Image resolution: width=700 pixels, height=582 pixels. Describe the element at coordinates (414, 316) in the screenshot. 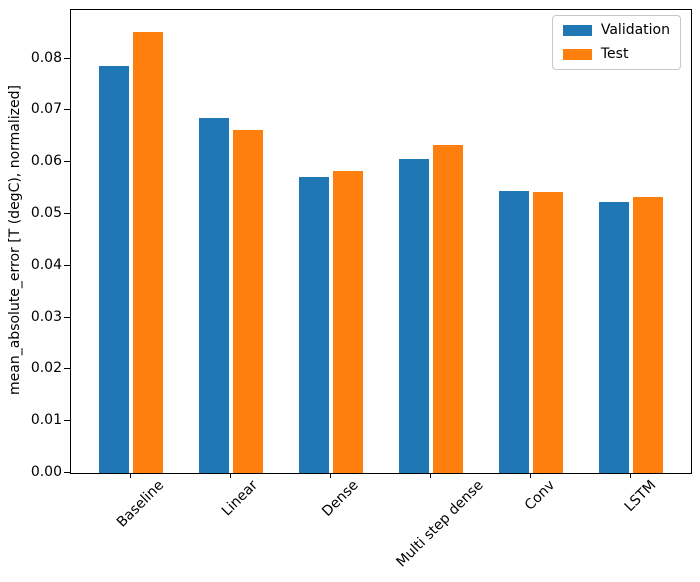

I see `bar-validation-multi-step-dense` at that location.